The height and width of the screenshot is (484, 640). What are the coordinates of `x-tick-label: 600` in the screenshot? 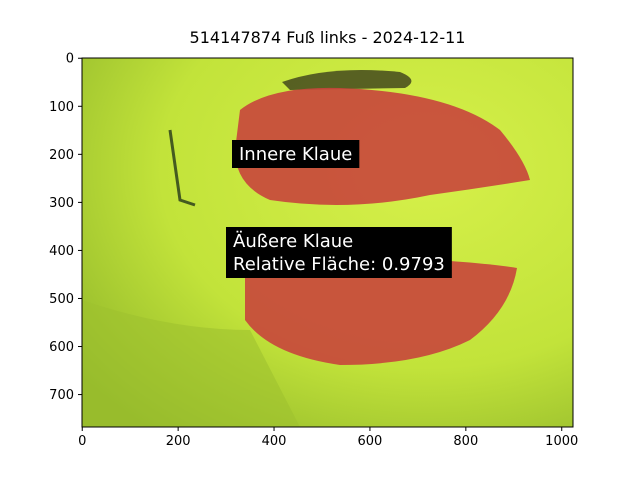 It's located at (370, 441).